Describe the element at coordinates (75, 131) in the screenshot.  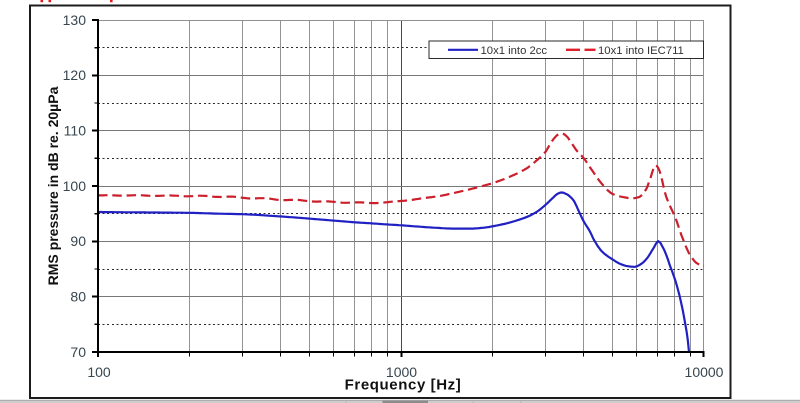
I see `svg-text: 110` at that location.